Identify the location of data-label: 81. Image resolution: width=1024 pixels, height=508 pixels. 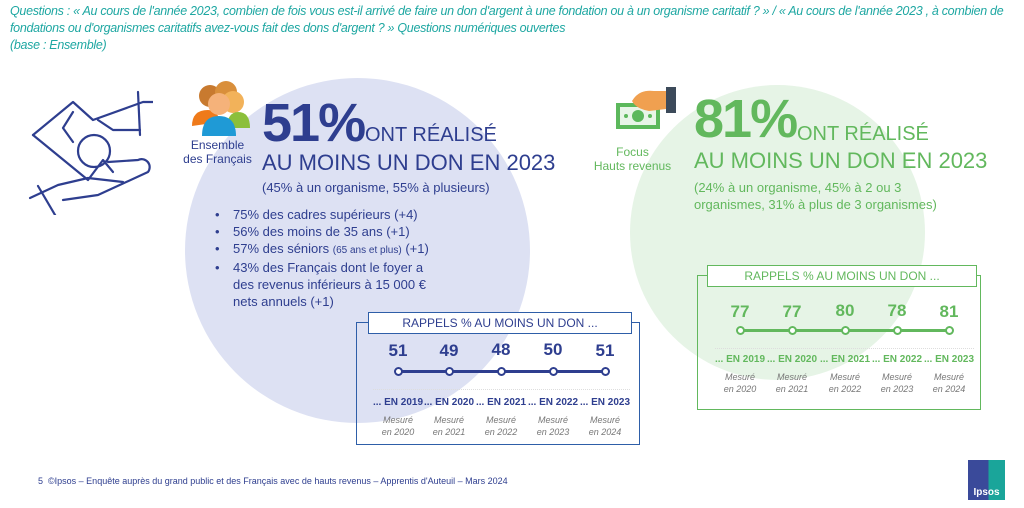
(949, 311).